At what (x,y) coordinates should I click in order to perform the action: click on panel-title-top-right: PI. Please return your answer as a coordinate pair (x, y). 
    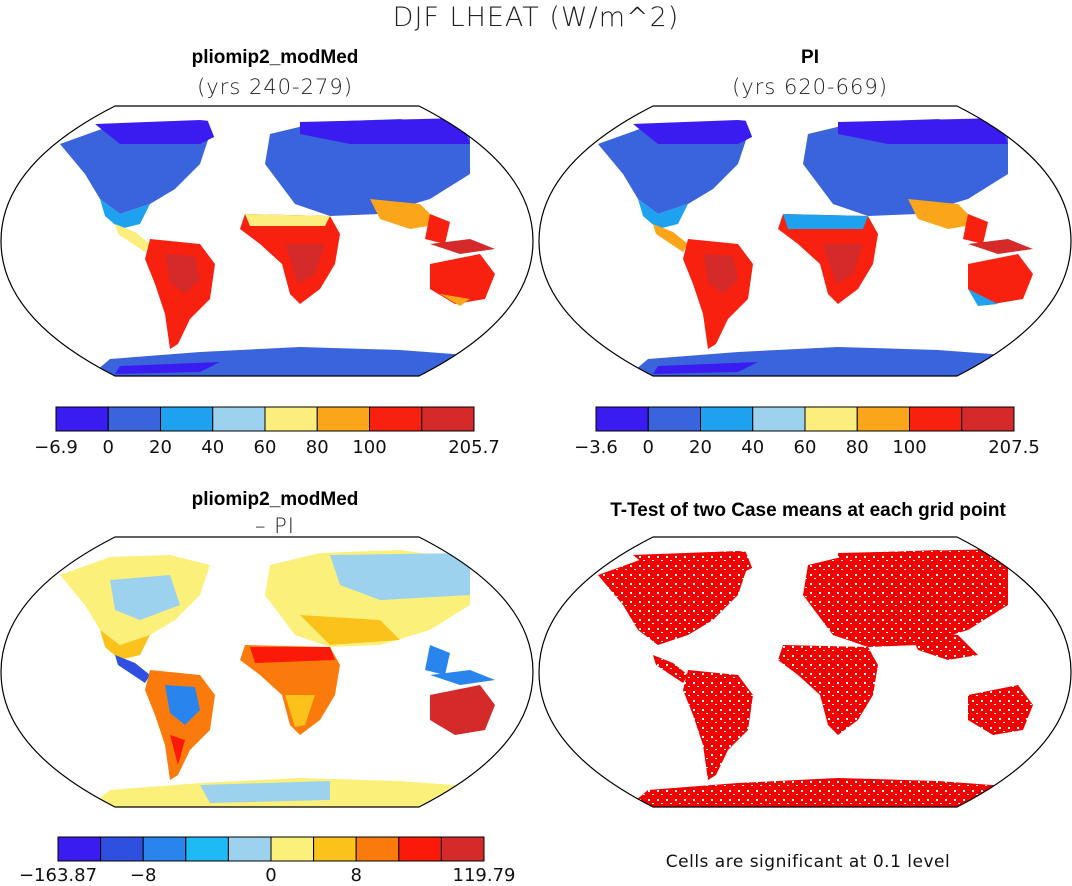
    Looking at the image, I should click on (810, 57).